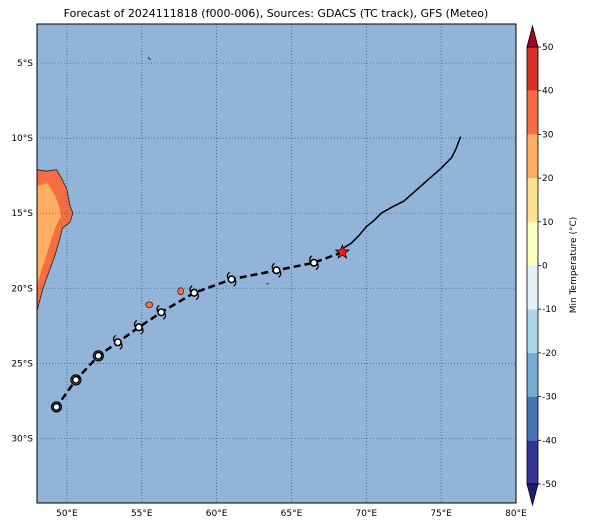  I want to click on y-tick-label: 10°S, so click(22, 139).